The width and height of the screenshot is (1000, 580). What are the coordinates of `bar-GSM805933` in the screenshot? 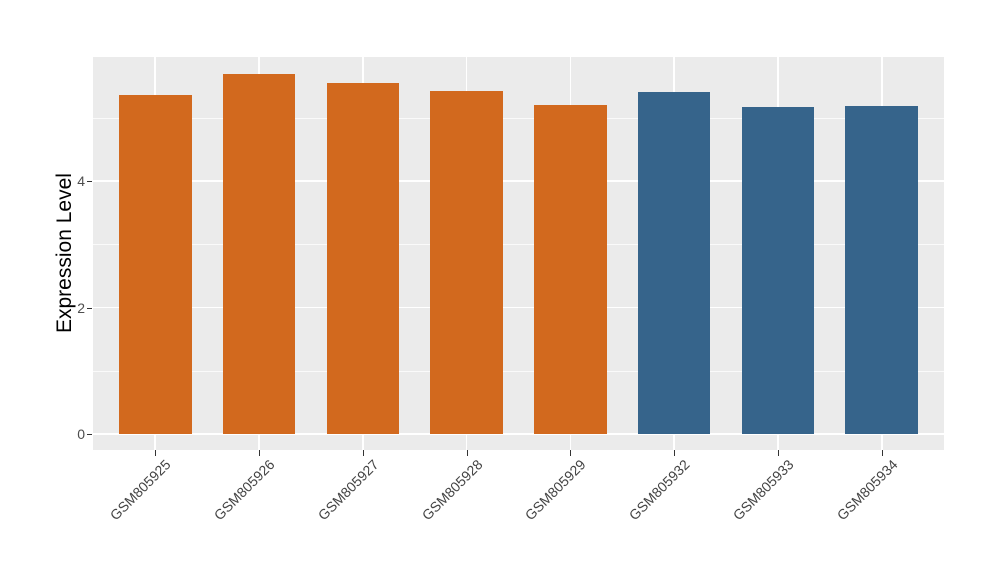 It's located at (778, 270).